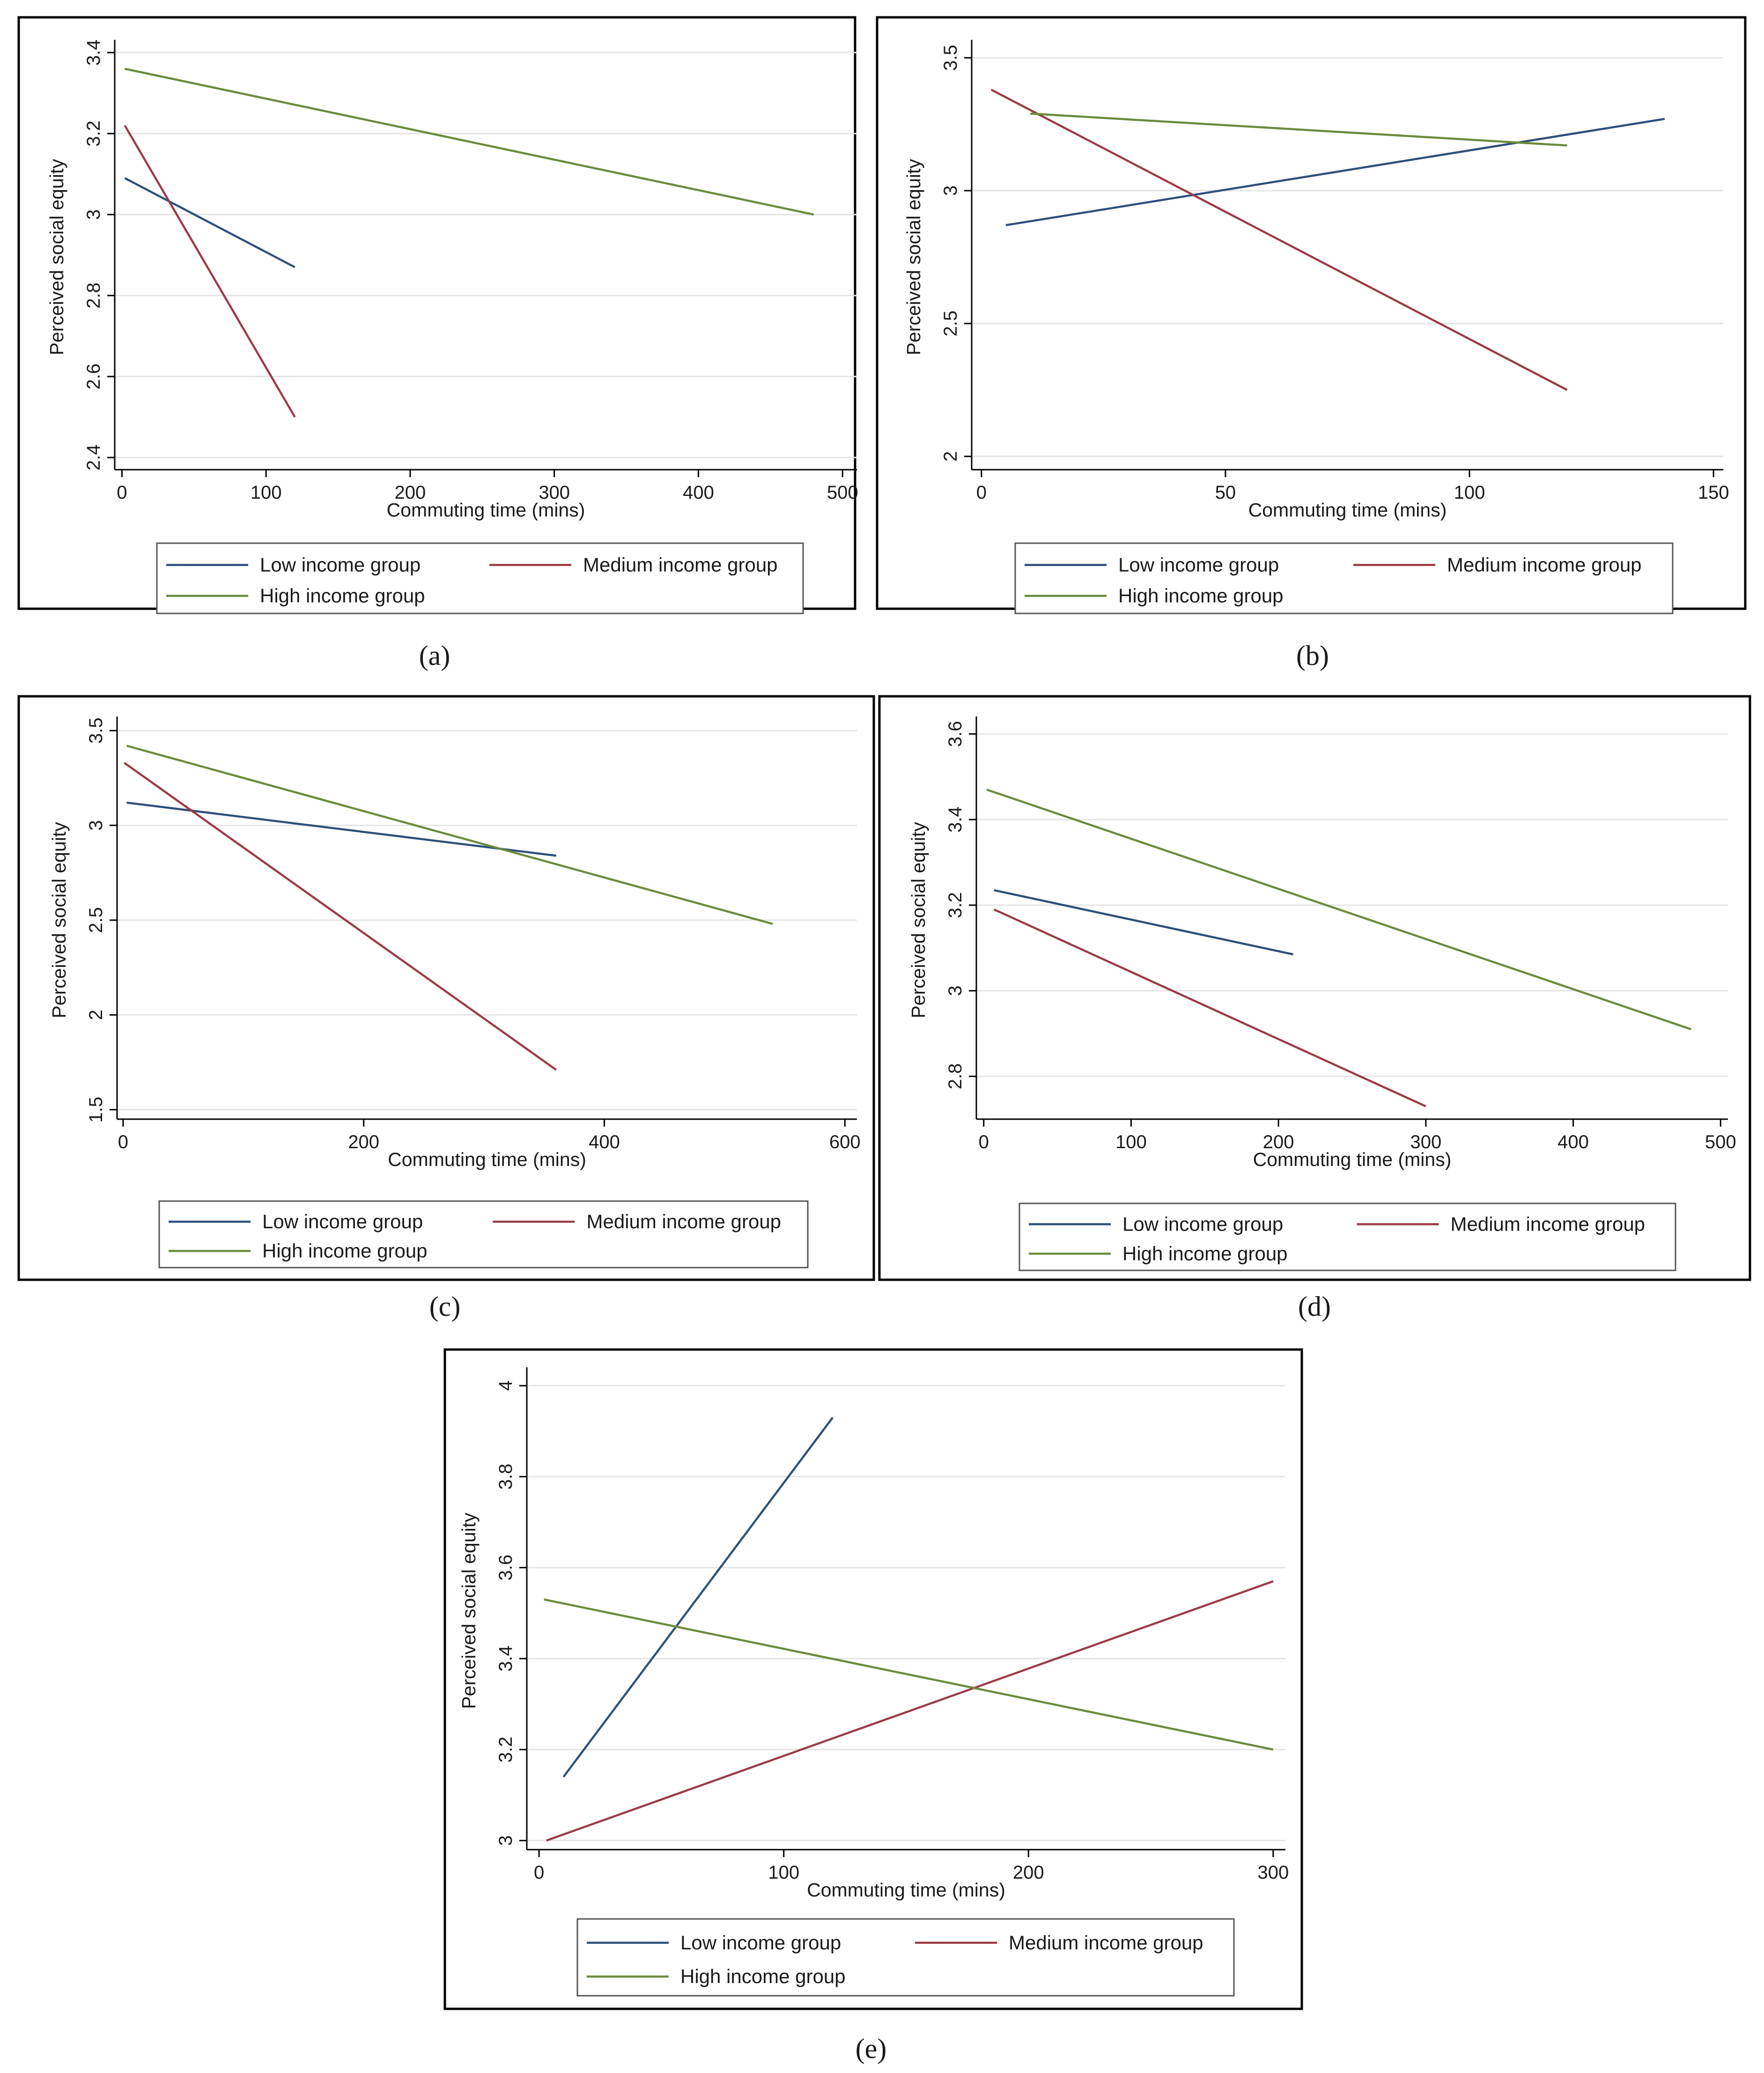 This screenshot has width=1764, height=2073. What do you see at coordinates (93, 376) in the screenshot?
I see `y-tick-label: 2.6` at bounding box center [93, 376].